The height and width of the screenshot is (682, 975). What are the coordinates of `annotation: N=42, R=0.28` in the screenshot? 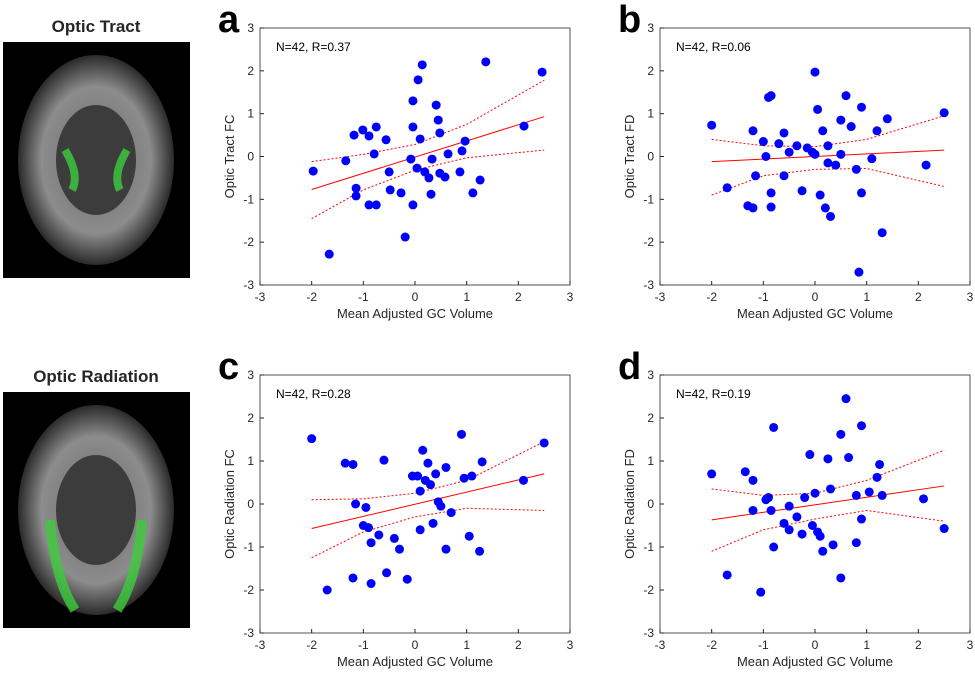 It's located at (313, 394).